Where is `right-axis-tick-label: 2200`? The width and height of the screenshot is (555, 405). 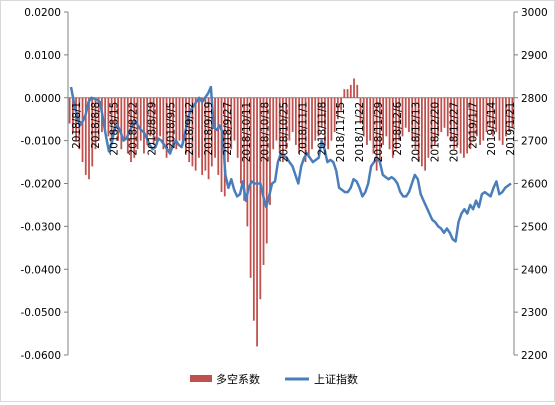
right-axis-tick-label: 2200 is located at coordinates (534, 356).